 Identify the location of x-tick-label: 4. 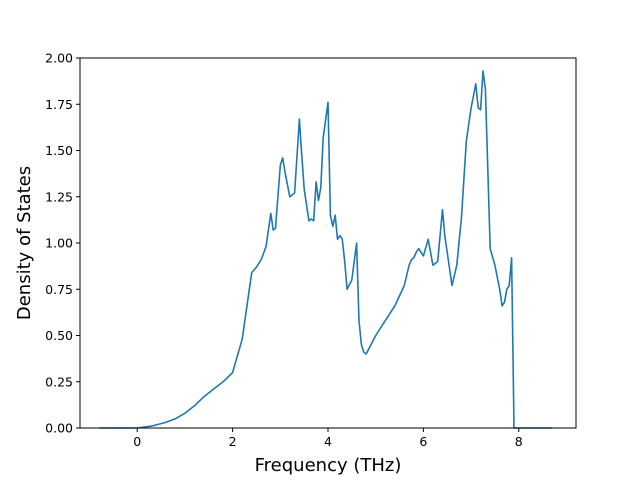
(328, 441).